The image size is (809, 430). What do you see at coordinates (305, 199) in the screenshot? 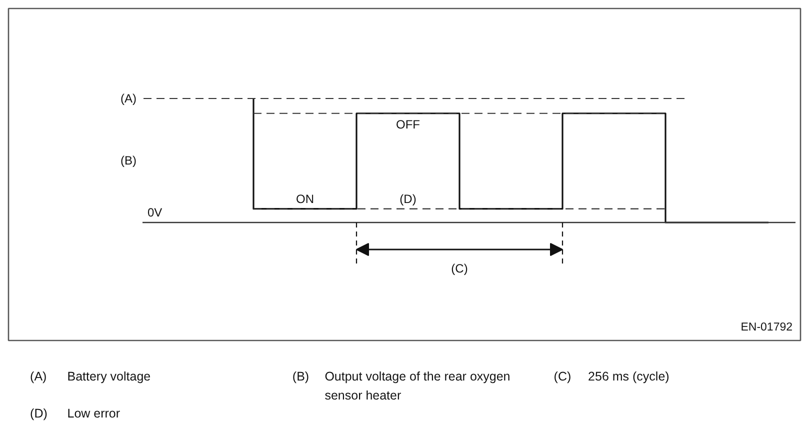
I see `annotation: ON` at bounding box center [305, 199].